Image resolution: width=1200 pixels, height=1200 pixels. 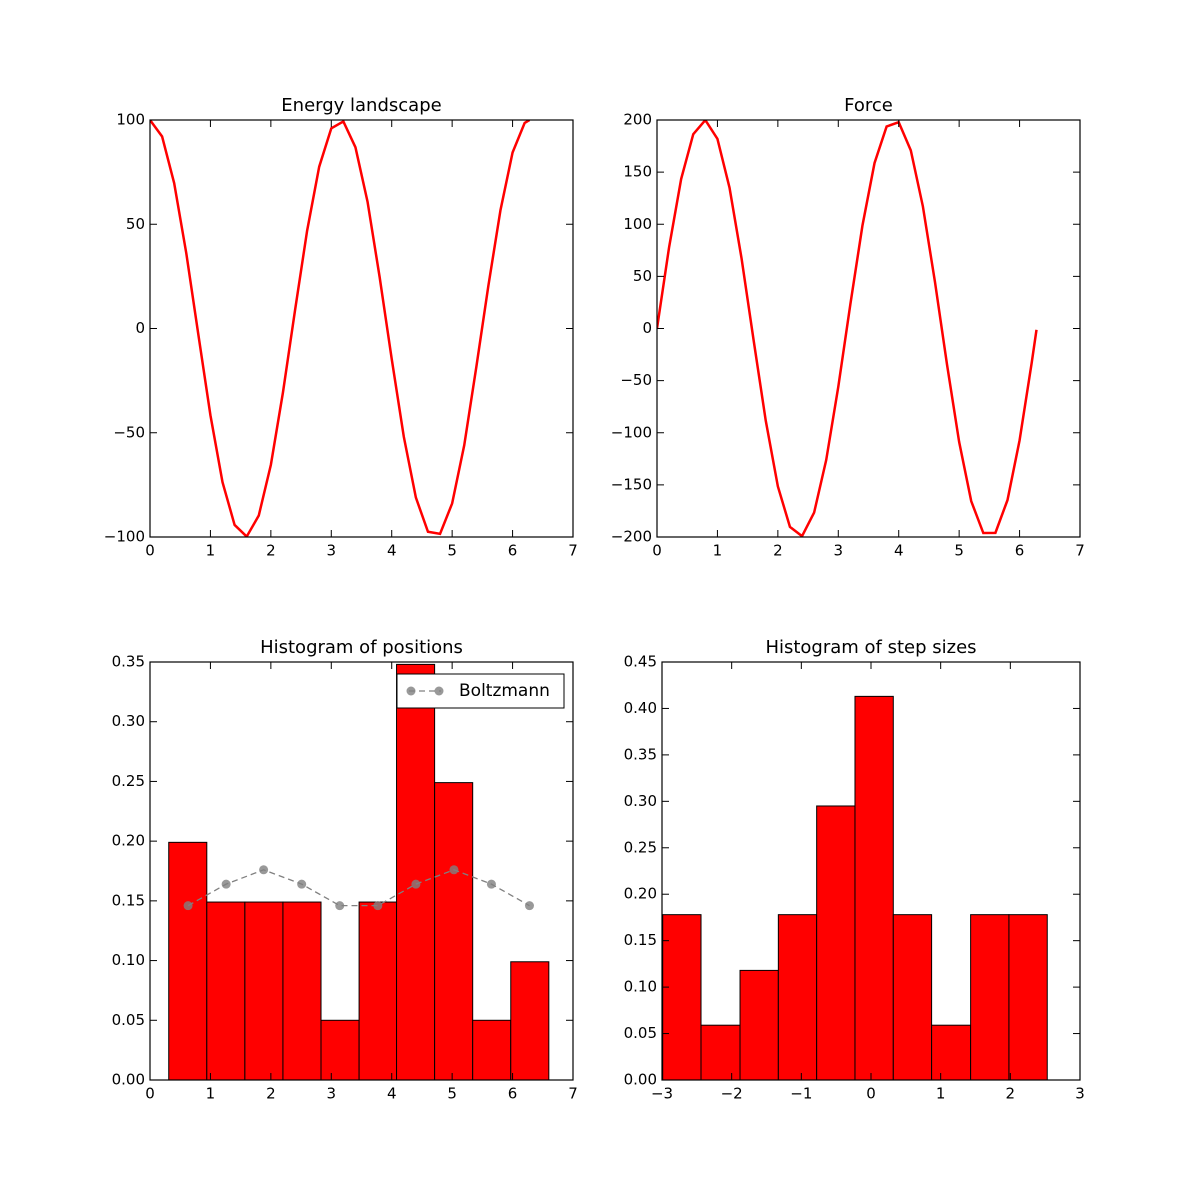 I want to click on x-tick-label: −3, so click(x=662, y=1094).